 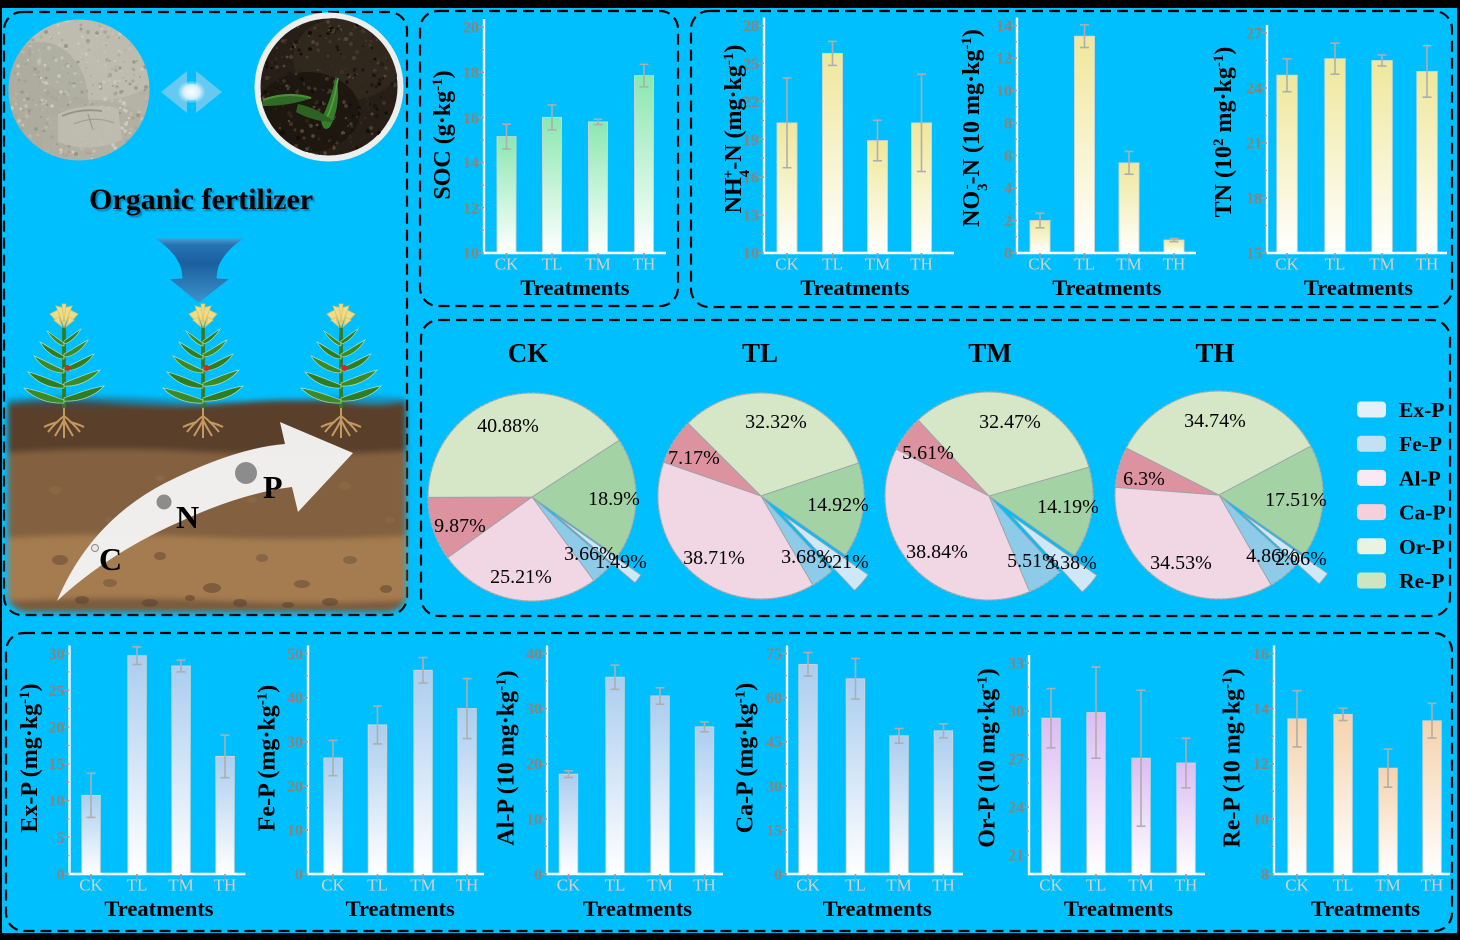 I want to click on svg-text: 6, so click(x=1008, y=156).